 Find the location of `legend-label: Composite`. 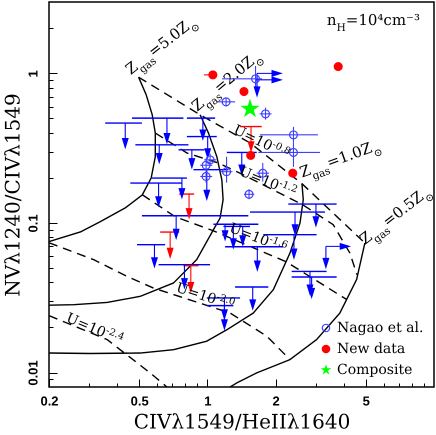

legend-label: Composite is located at coordinates (374, 370).